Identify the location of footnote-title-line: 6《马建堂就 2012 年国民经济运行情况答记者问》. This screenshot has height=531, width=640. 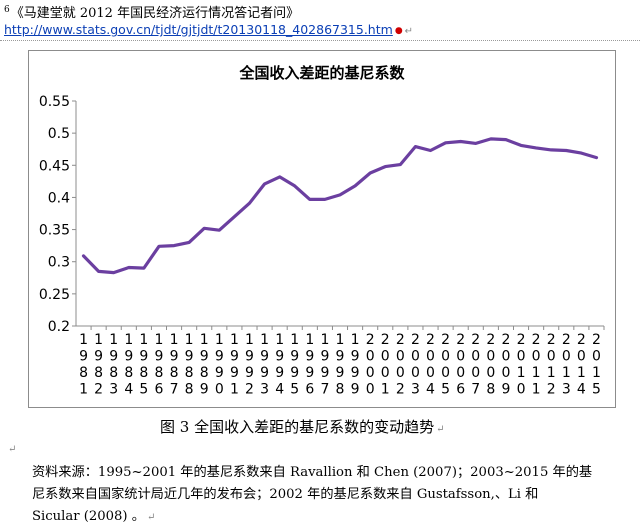
(151, 11).